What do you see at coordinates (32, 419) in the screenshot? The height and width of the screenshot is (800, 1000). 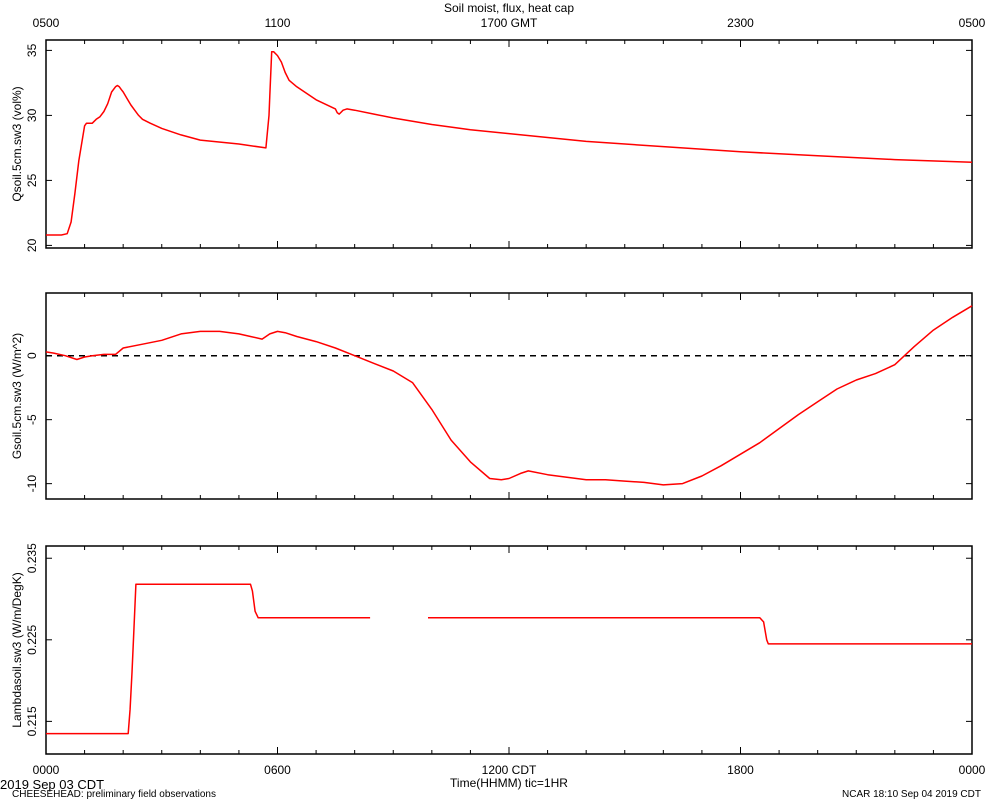 I see `y-tick-label: -5` at bounding box center [32, 419].